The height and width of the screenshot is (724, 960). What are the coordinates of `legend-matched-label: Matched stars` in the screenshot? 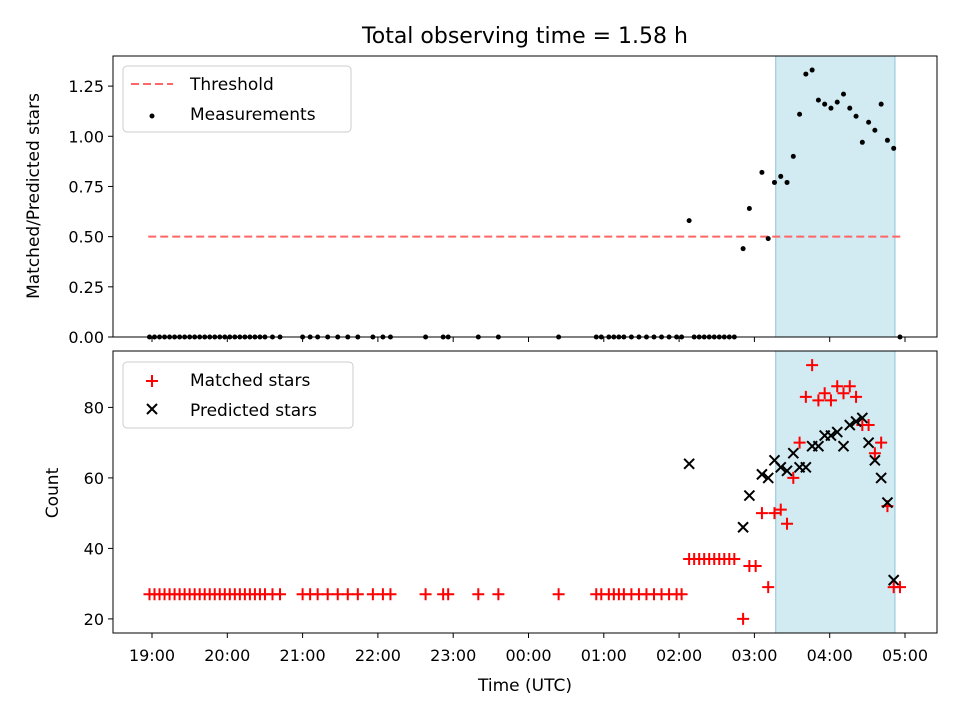 It's located at (250, 381).